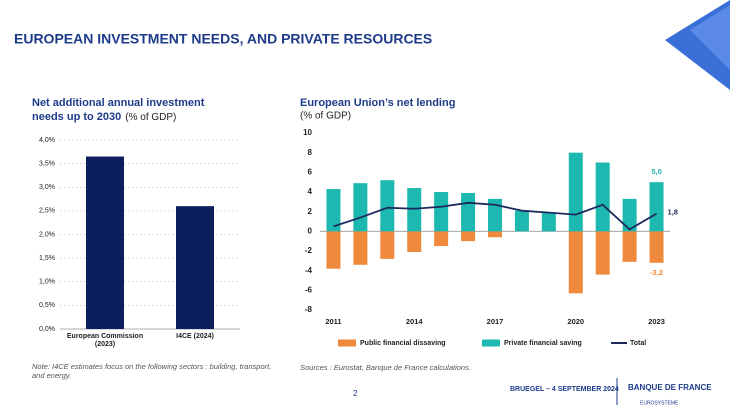  Describe the element at coordinates (76, 117) in the screenshot. I see `chart-title: needs up to 2030` at that location.